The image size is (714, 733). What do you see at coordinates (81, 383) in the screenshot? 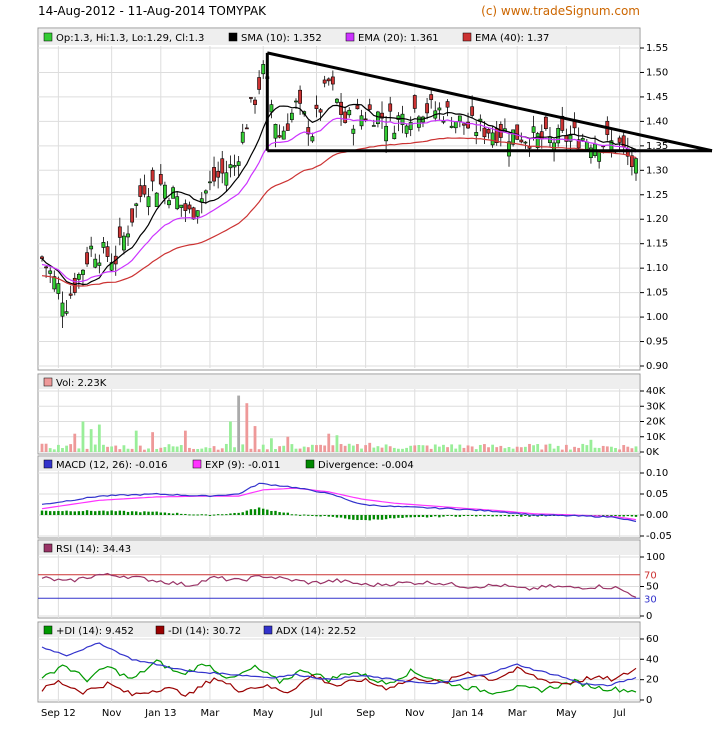
I see `volume-legend-text: Vol: 2.23K` at bounding box center [81, 383].